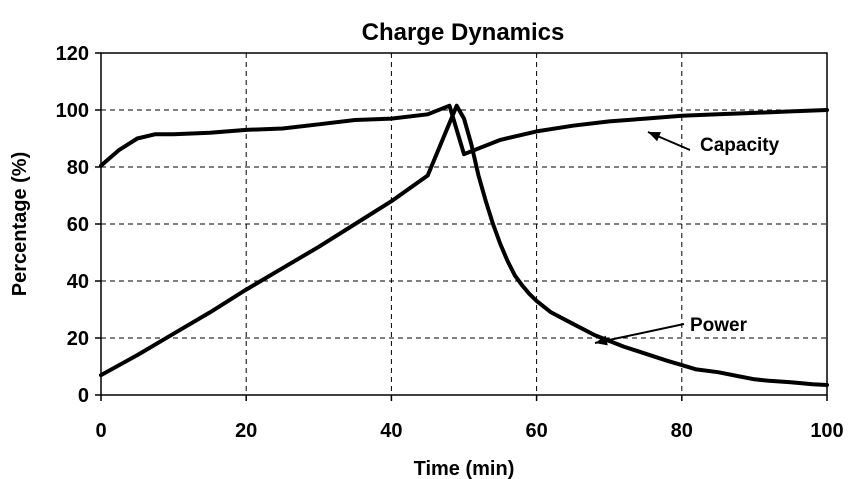  Describe the element at coordinates (464, 135) in the screenshot. I see `series-line-capacity` at that location.